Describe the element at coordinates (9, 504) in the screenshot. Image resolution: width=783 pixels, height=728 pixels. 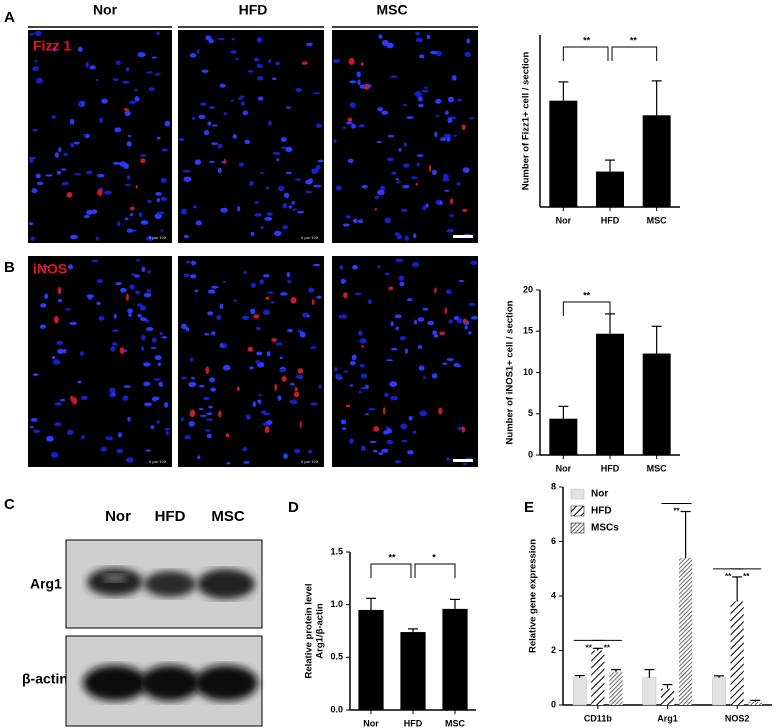
I see `panel-label: C` at that location.